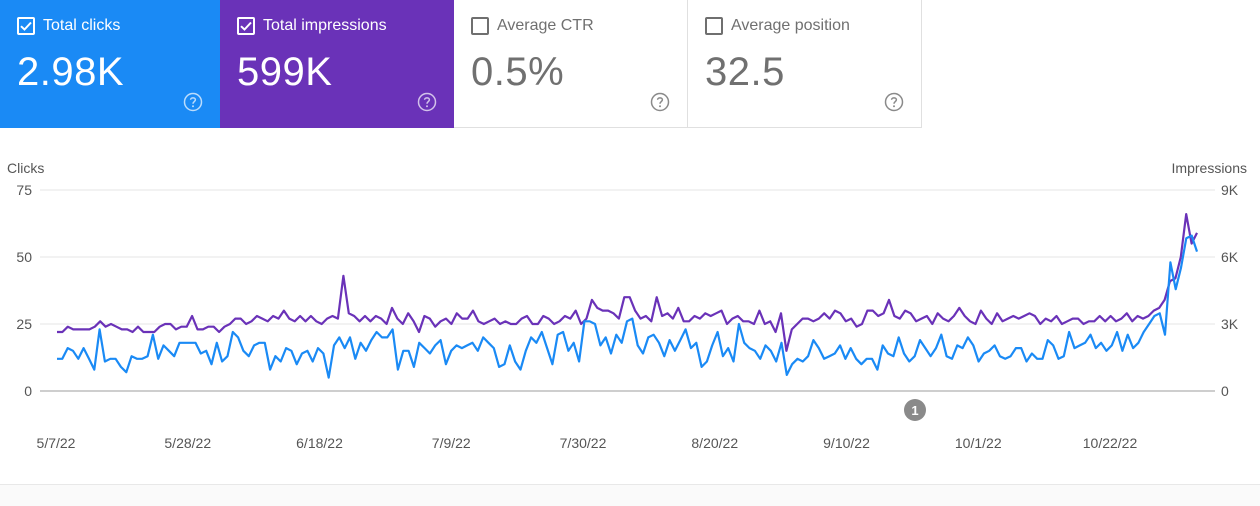 This screenshot has height=506, width=1260. I want to click on left-axis-title: Clicks, so click(25, 168).